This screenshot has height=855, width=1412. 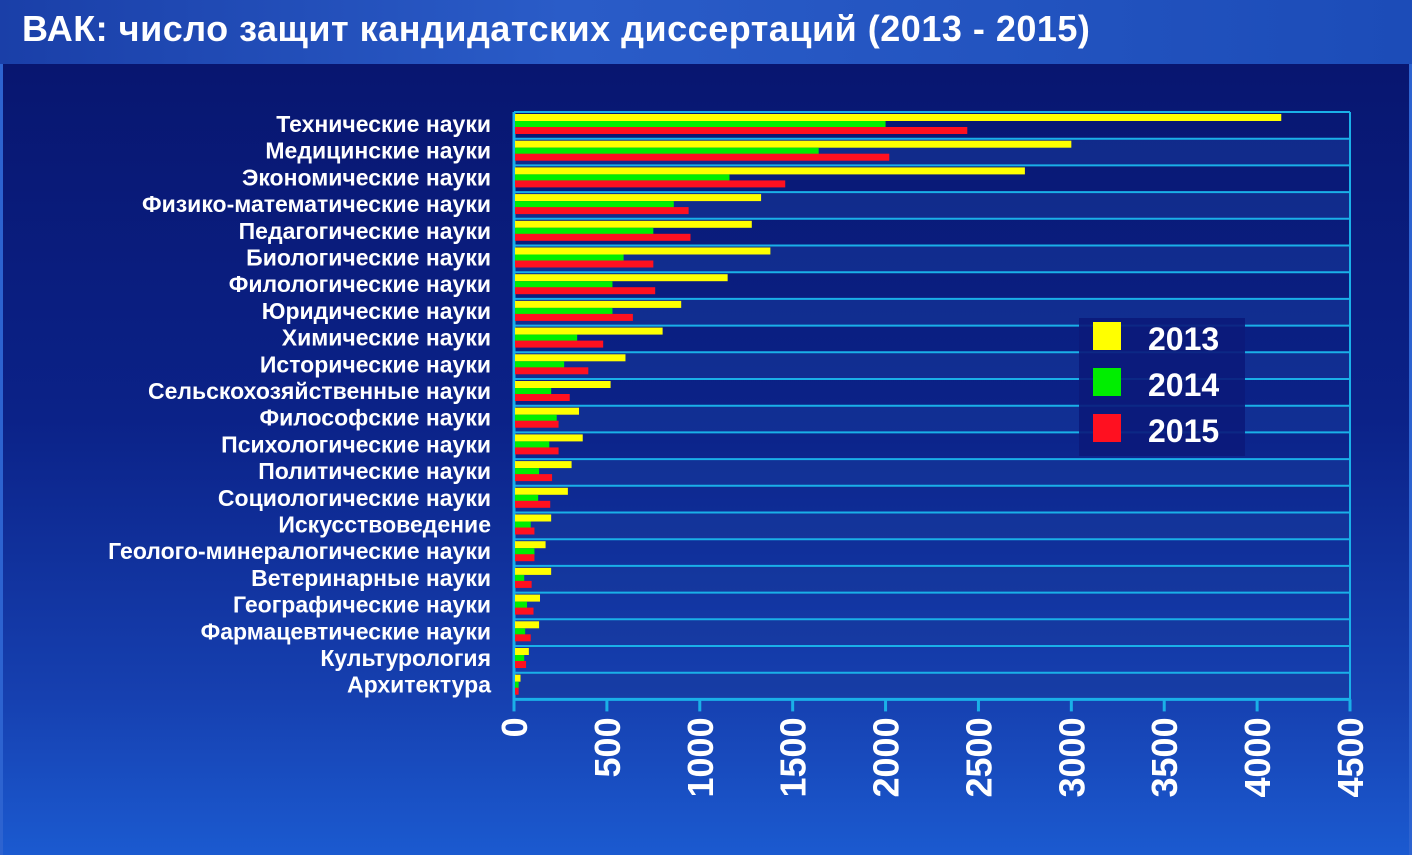 What do you see at coordinates (405, 658) in the screenshot?
I see `category-label: Культурология` at bounding box center [405, 658].